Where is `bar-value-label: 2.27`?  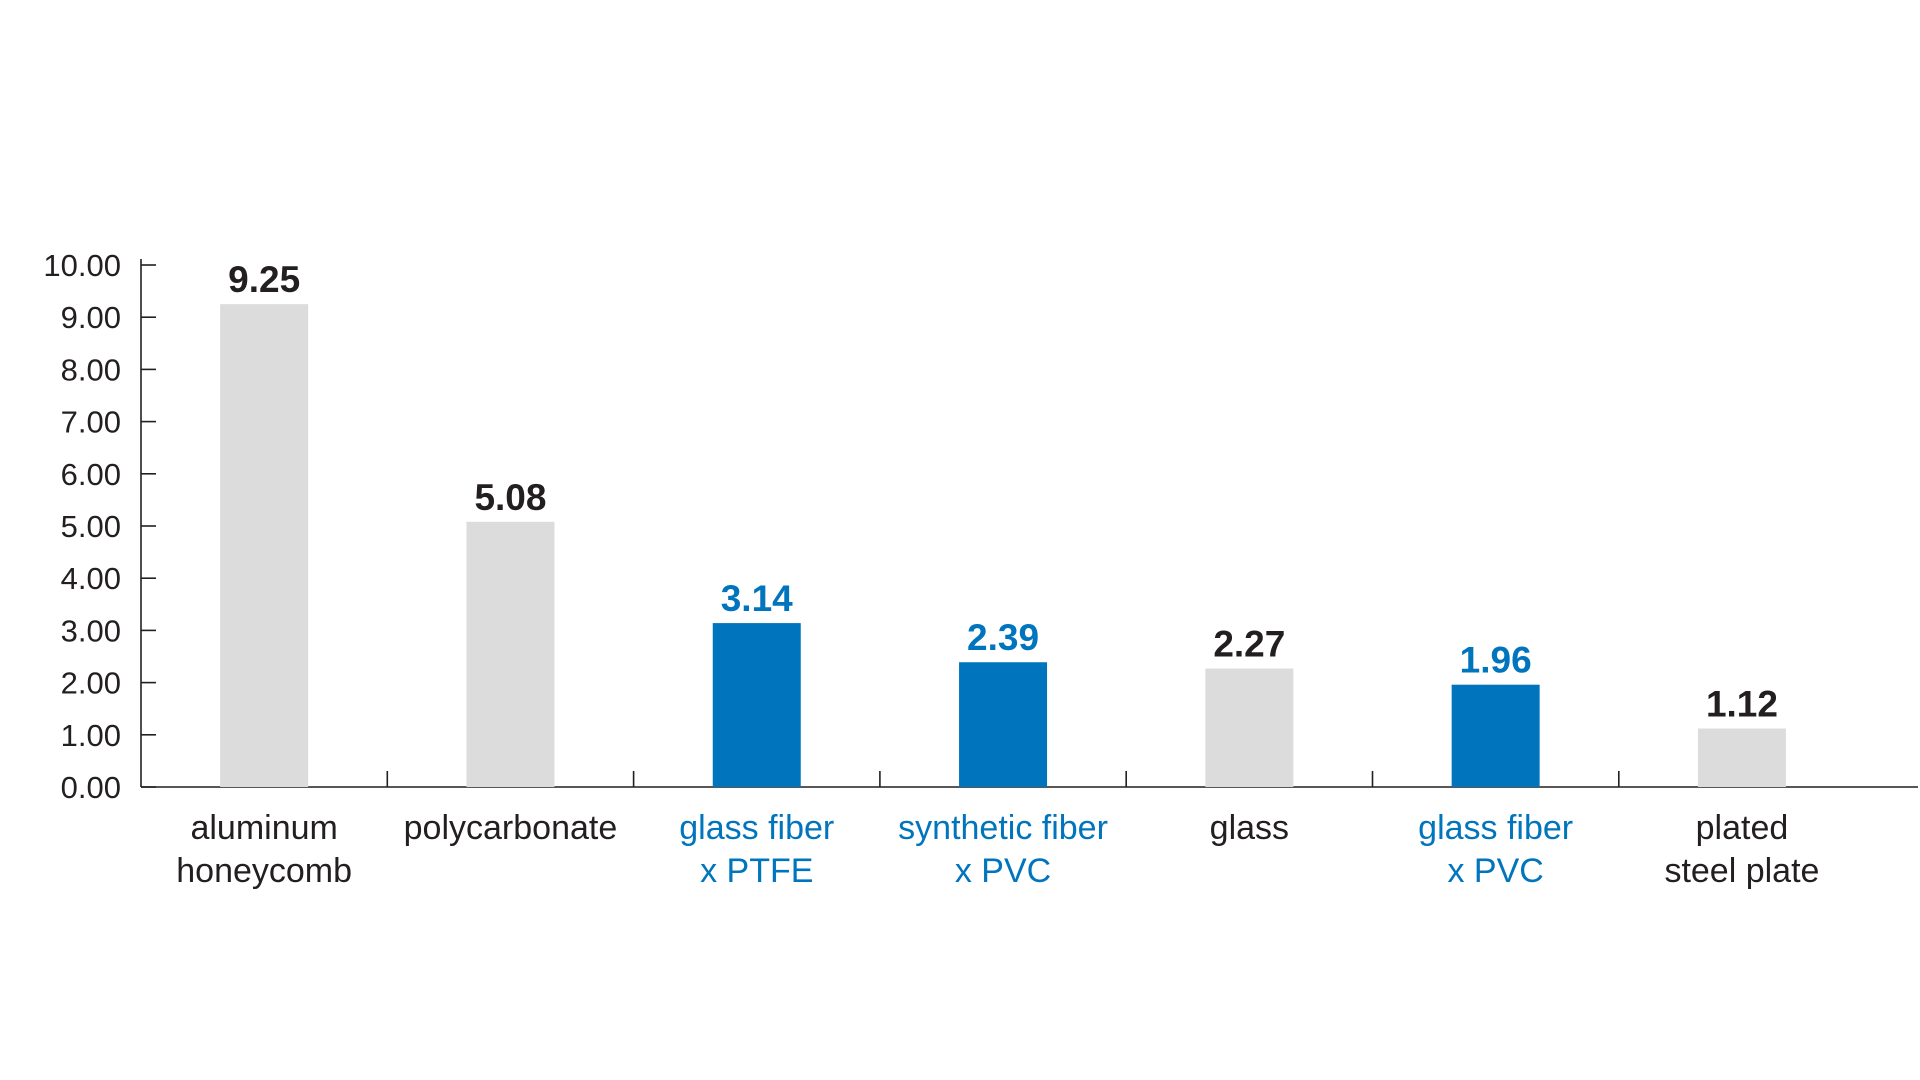
bar-value-label: 2.27 is located at coordinates (1249, 644).